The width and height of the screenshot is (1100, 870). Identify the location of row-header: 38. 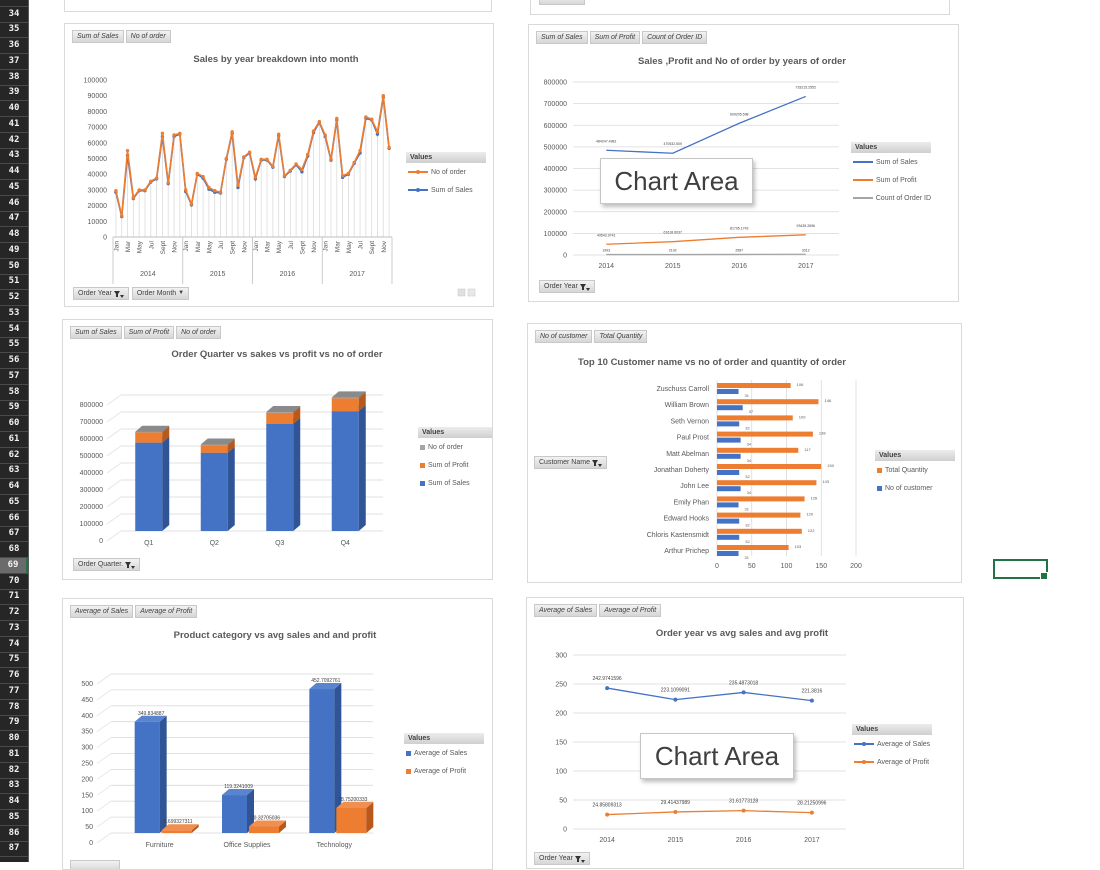
(14, 78).